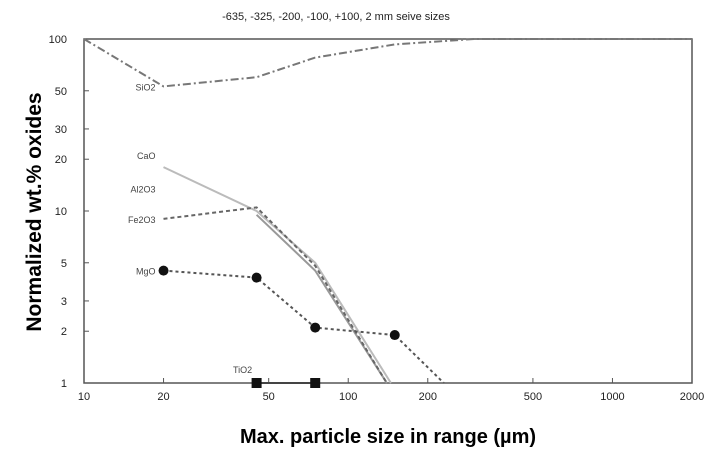  I want to click on series-line-fe2o3, so click(275, 295).